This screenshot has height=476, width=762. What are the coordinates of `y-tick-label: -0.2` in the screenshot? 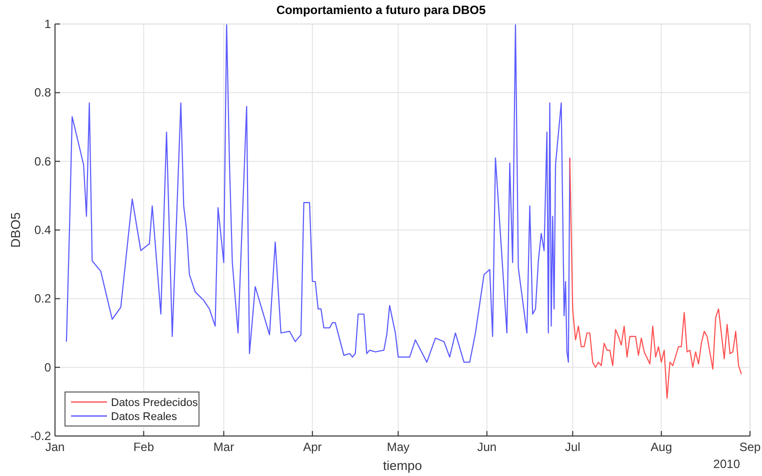 It's located at (41, 436).